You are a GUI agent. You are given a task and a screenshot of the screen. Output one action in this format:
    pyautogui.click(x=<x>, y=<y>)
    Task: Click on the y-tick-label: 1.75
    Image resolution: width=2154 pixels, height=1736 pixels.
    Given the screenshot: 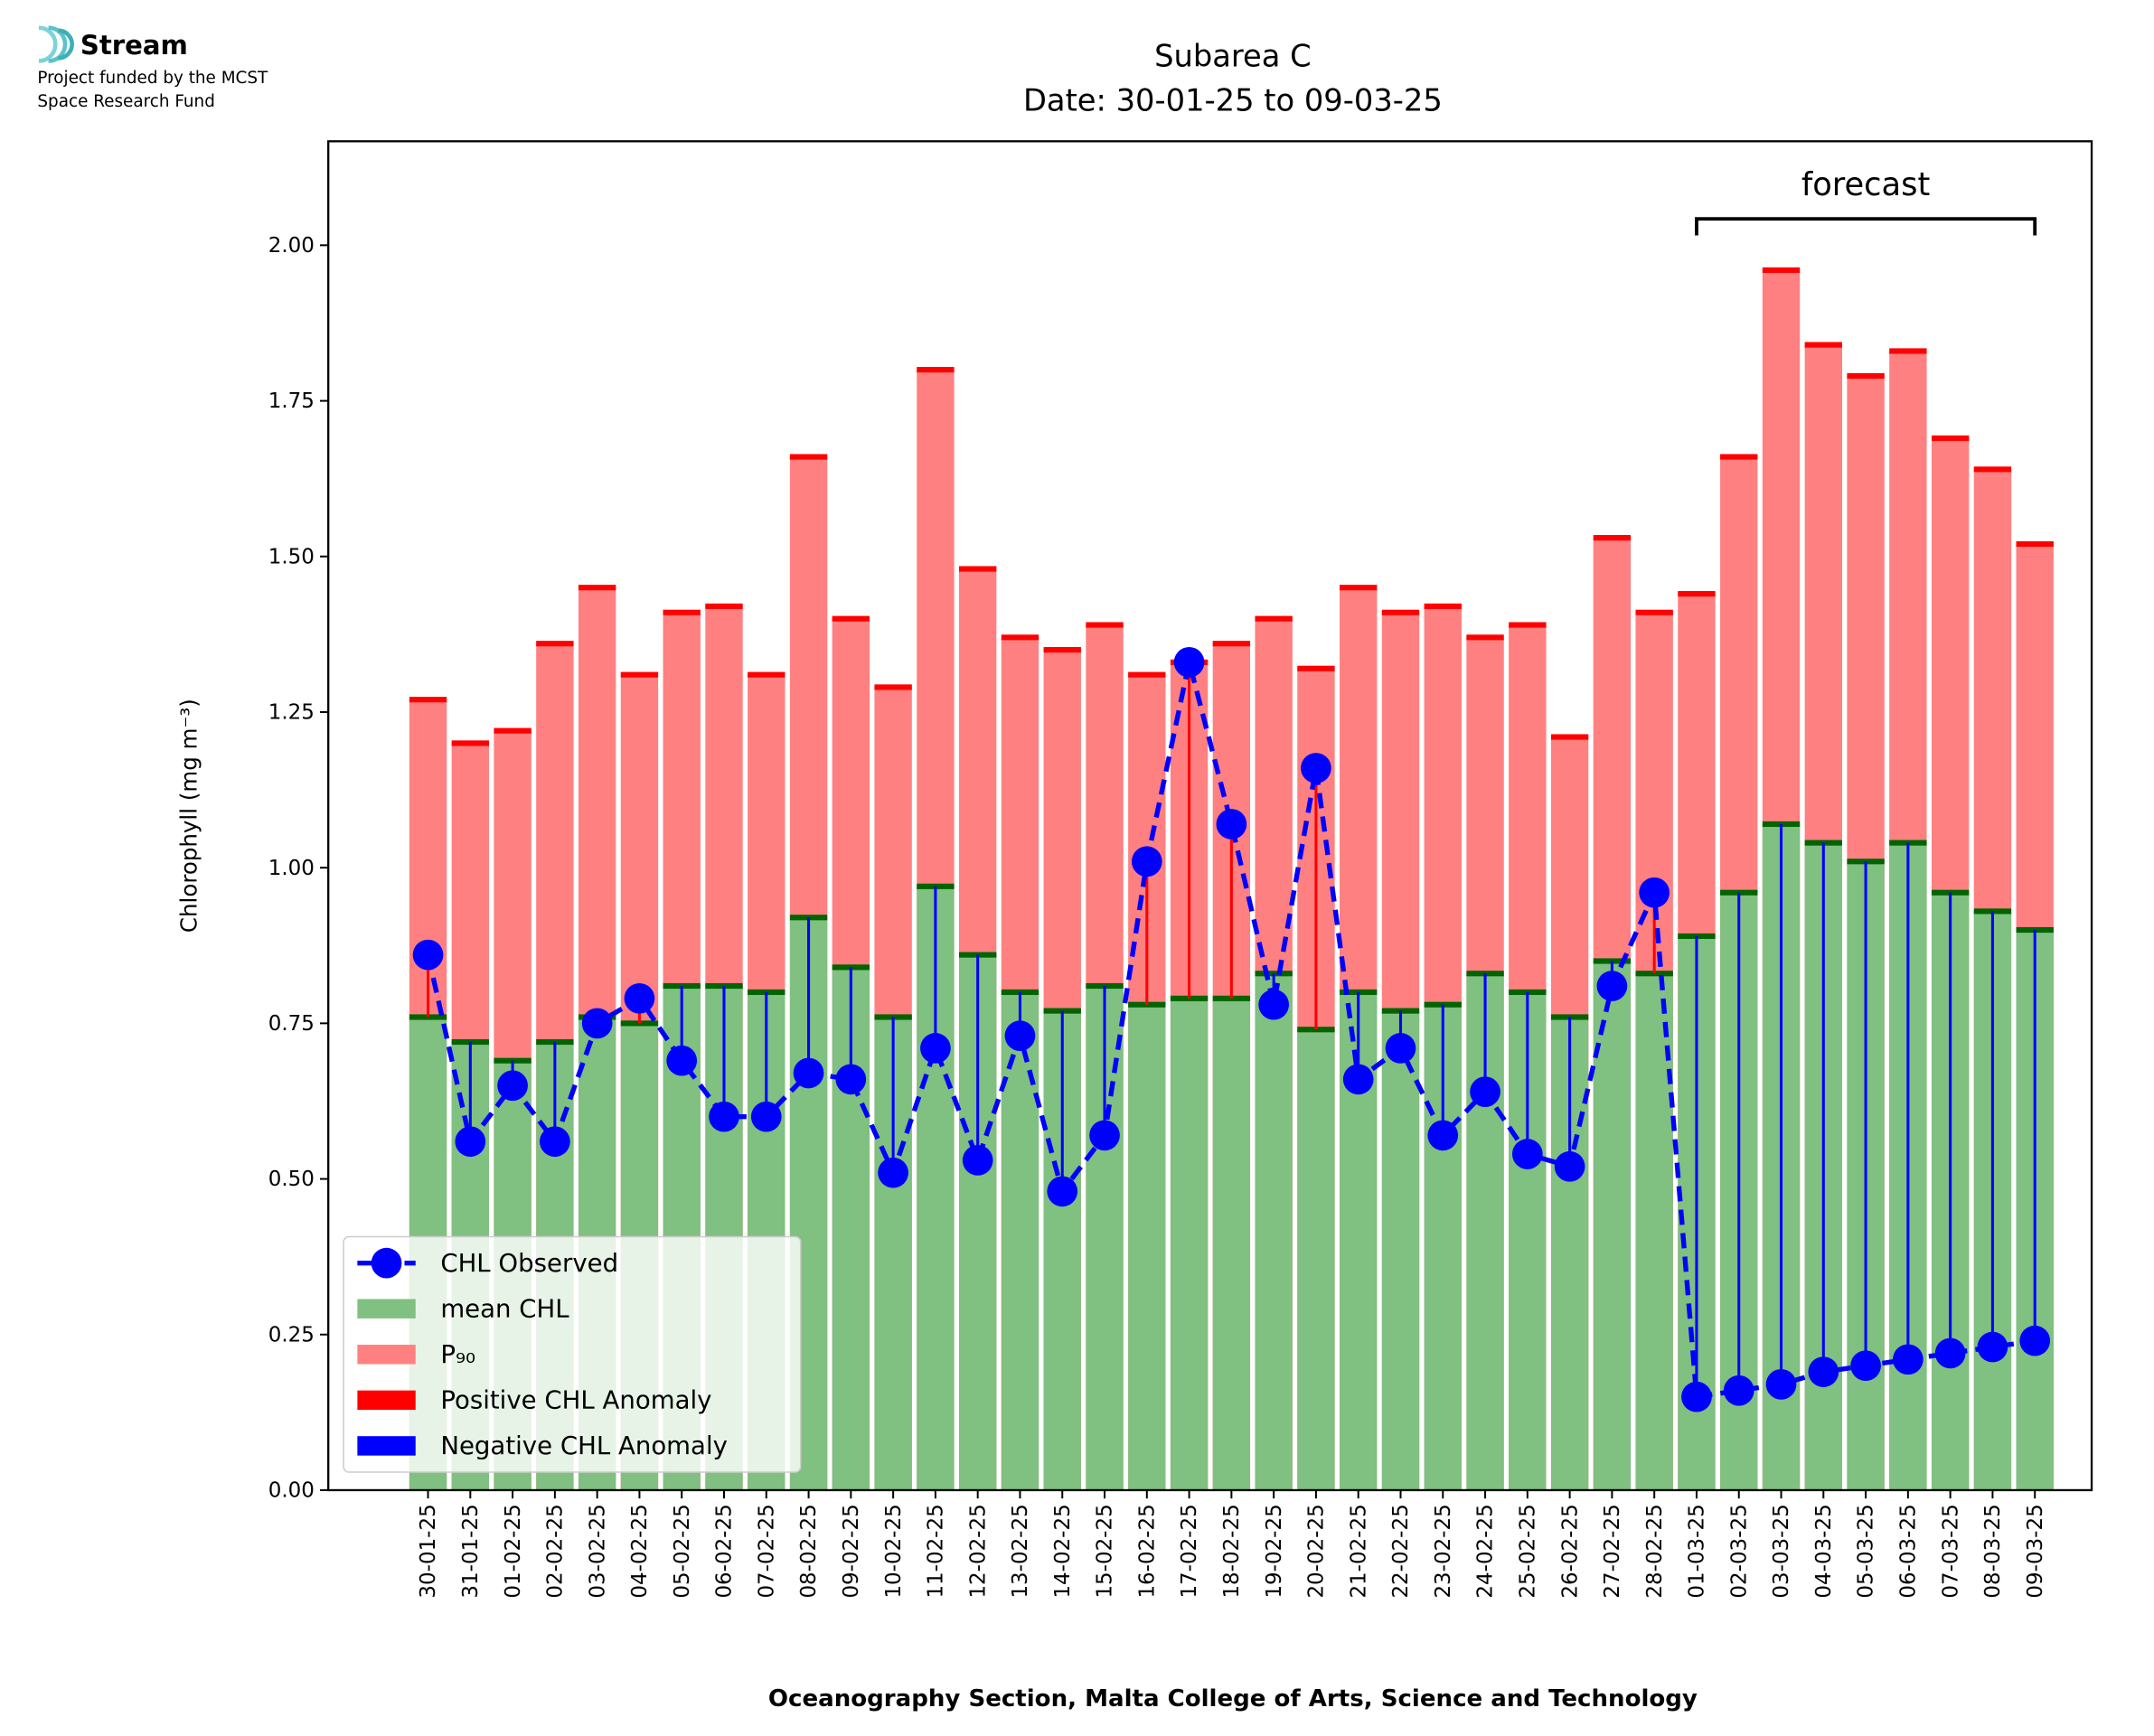 What is the action you would take?
    pyautogui.click(x=291, y=401)
    